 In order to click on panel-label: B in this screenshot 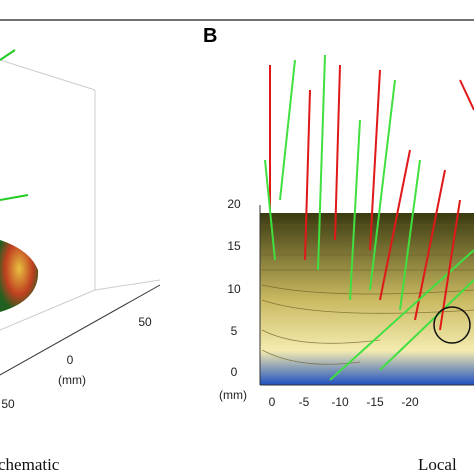, I will do `click(210, 36)`.